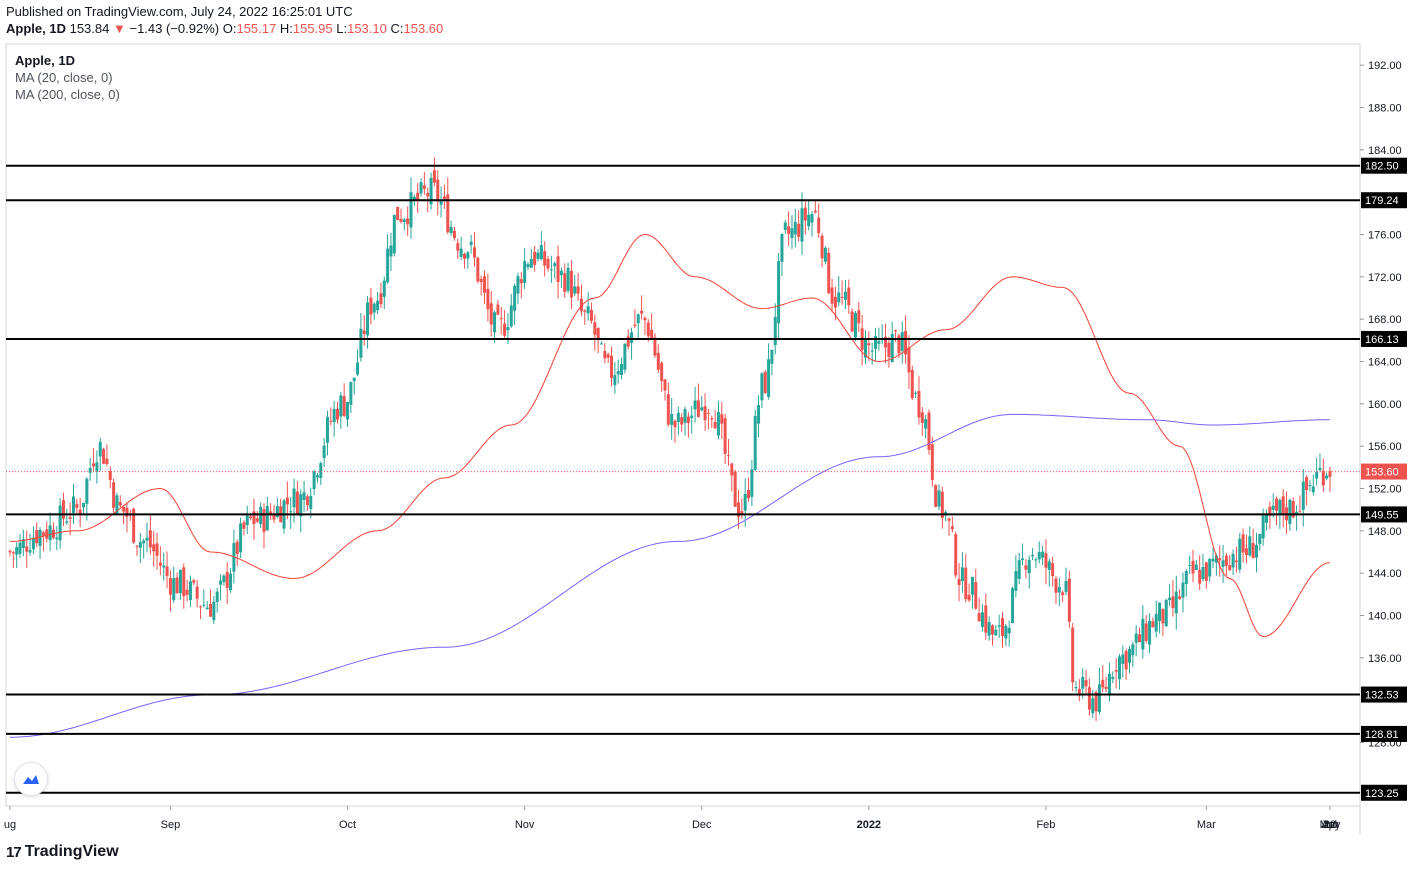  What do you see at coordinates (1385, 151) in the screenshot?
I see `y-tick-label-2: 184.00` at bounding box center [1385, 151].